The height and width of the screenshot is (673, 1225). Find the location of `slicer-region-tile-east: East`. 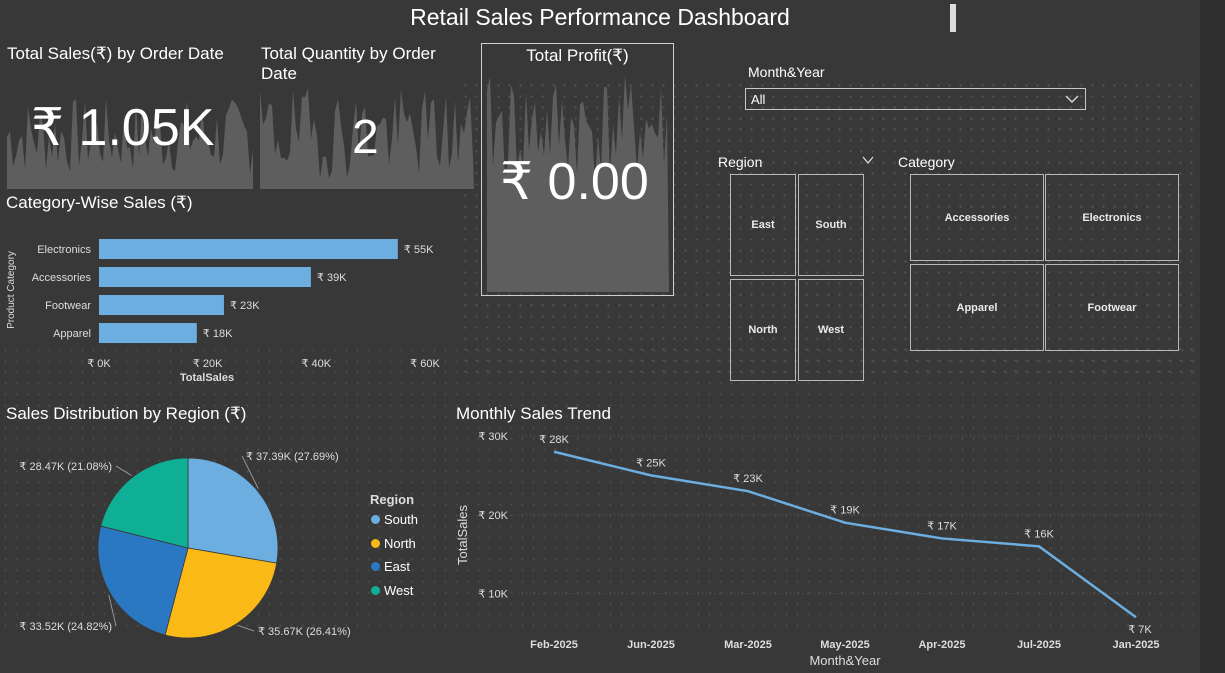

slicer-region-tile-east: East is located at coordinates (763, 225).